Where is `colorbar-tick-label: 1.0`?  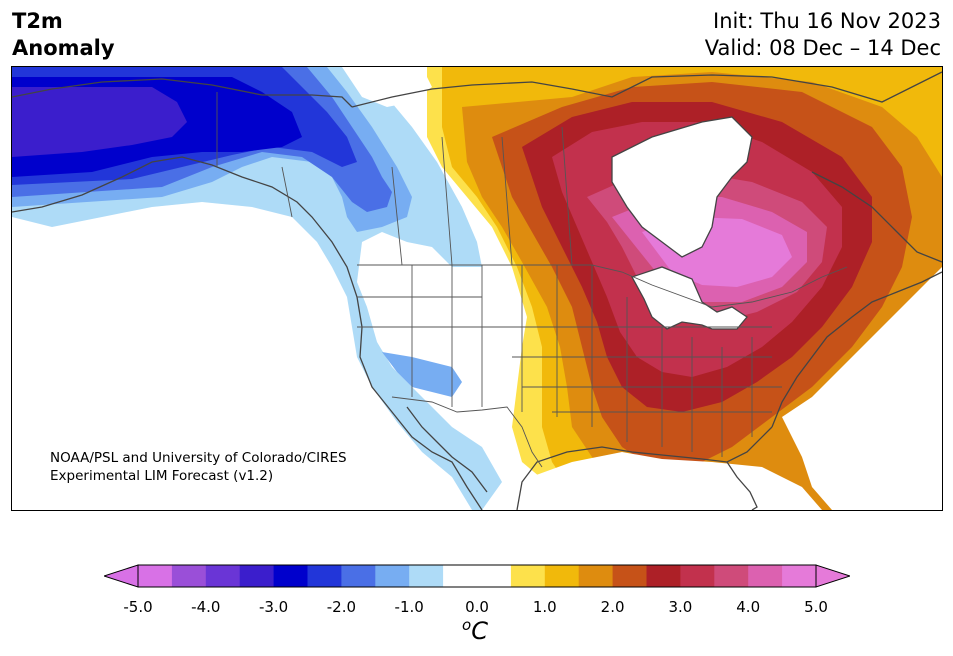
colorbar-tick-label: 1.0 is located at coordinates (544, 607).